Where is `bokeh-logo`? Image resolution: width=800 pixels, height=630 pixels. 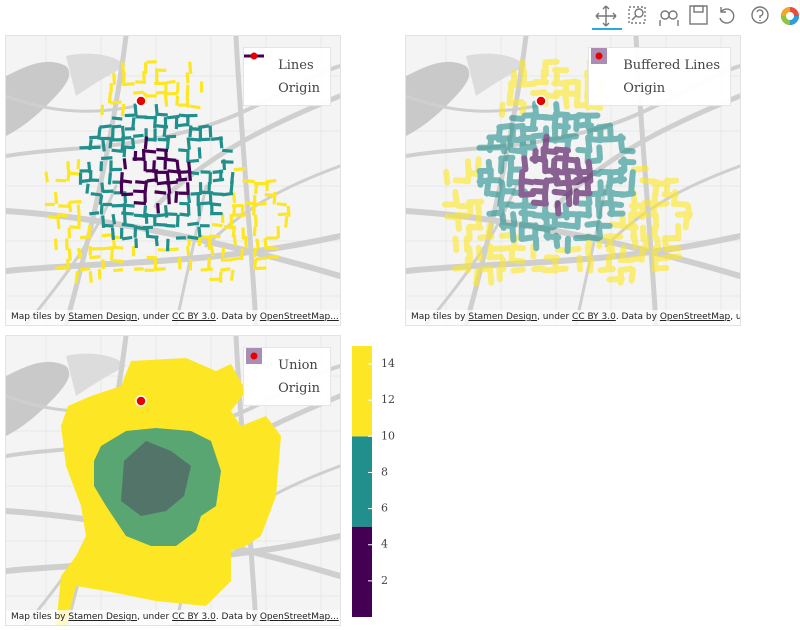 bokeh-logo is located at coordinates (790, 16).